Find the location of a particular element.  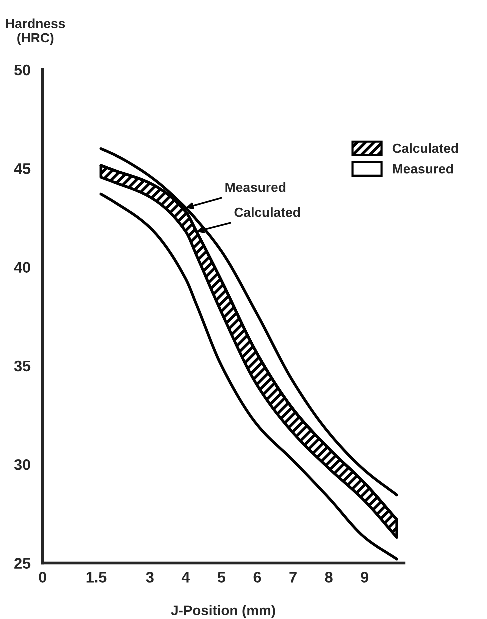

annotation: Calculated is located at coordinates (267, 213).